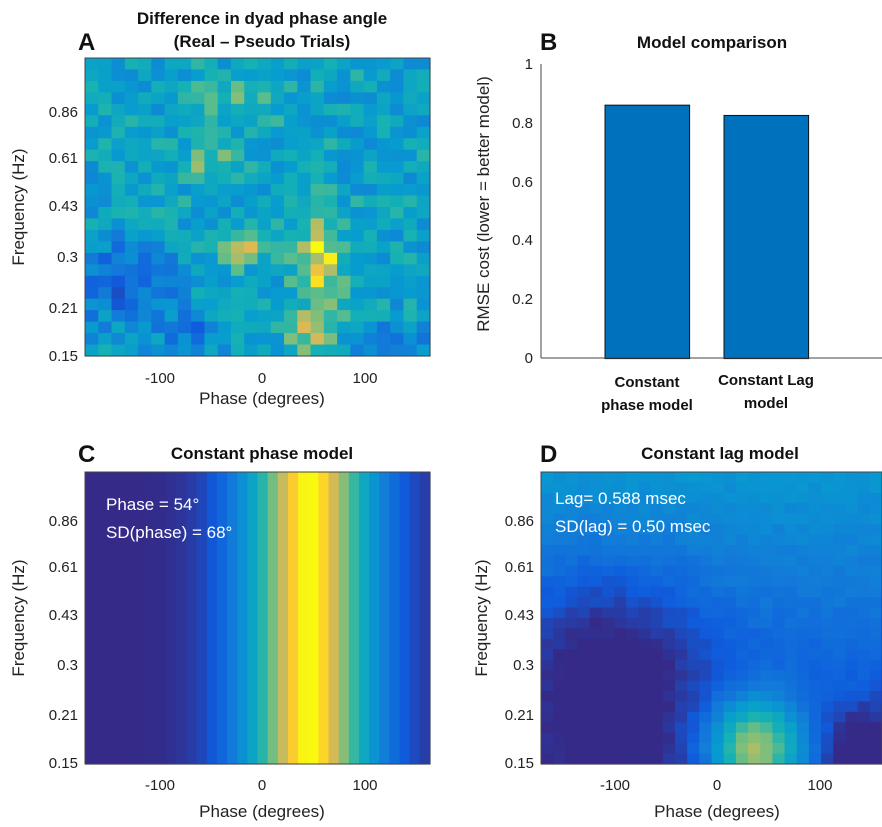  Describe the element at coordinates (522, 182) in the screenshot. I see `ytick-label: 0.6` at that location.